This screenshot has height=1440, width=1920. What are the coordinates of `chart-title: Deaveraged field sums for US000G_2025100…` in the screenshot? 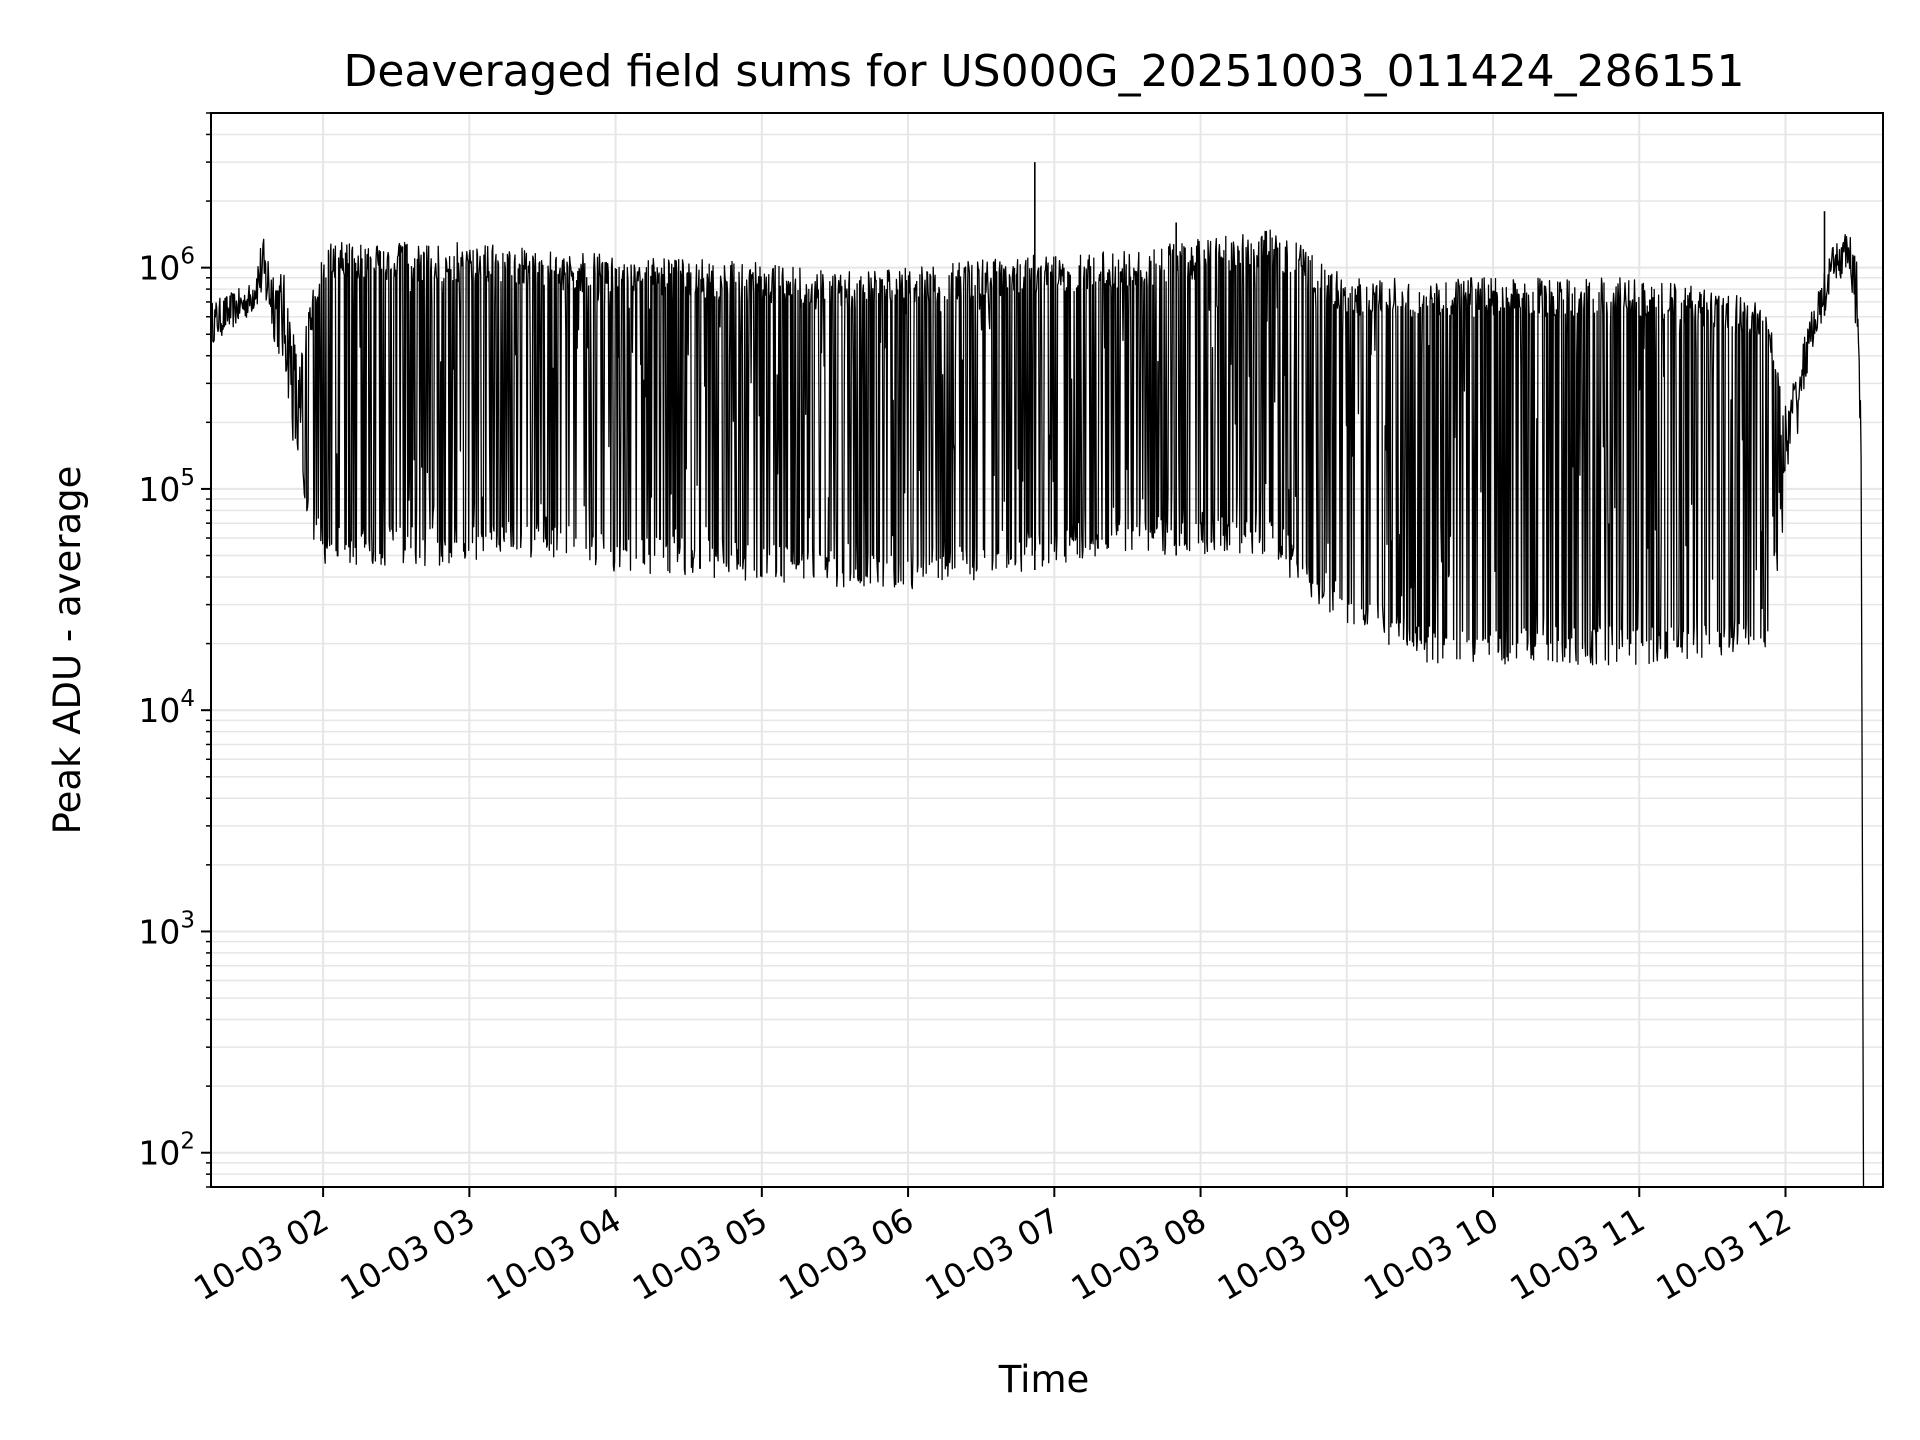 It's located at (1043, 71).